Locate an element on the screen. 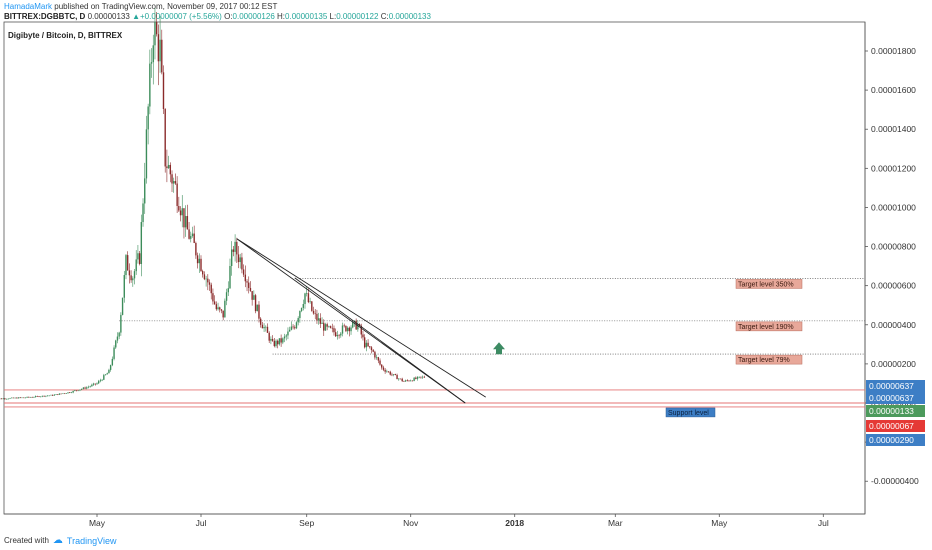 The width and height of the screenshot is (932, 550). target-level-label-bg is located at coordinates (769, 326).